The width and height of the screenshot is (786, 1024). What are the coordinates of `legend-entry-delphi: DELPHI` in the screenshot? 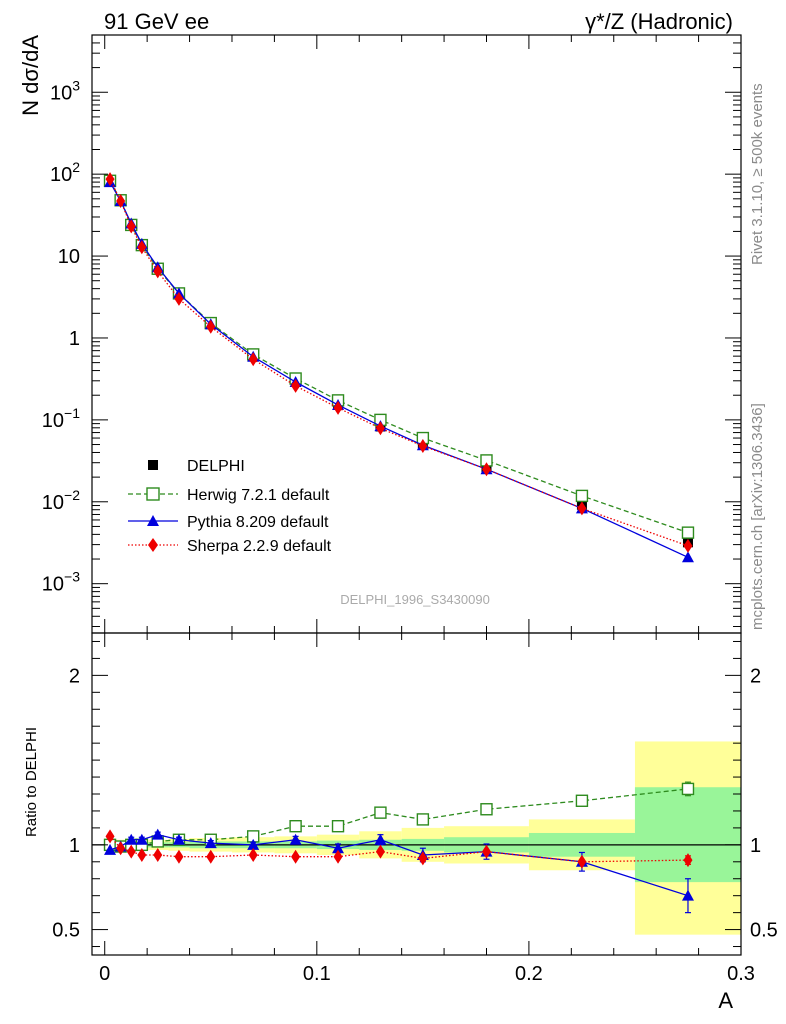 It's located at (196, 466).